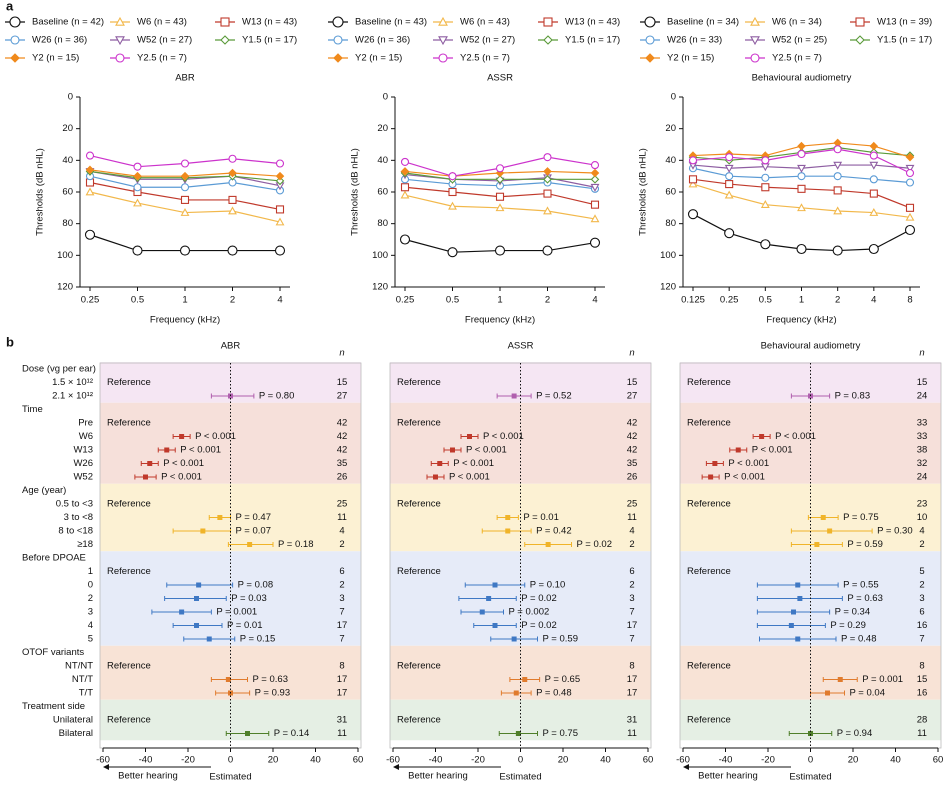  Describe the element at coordinates (922, 504) in the screenshot. I see `n-value: 23` at that location.